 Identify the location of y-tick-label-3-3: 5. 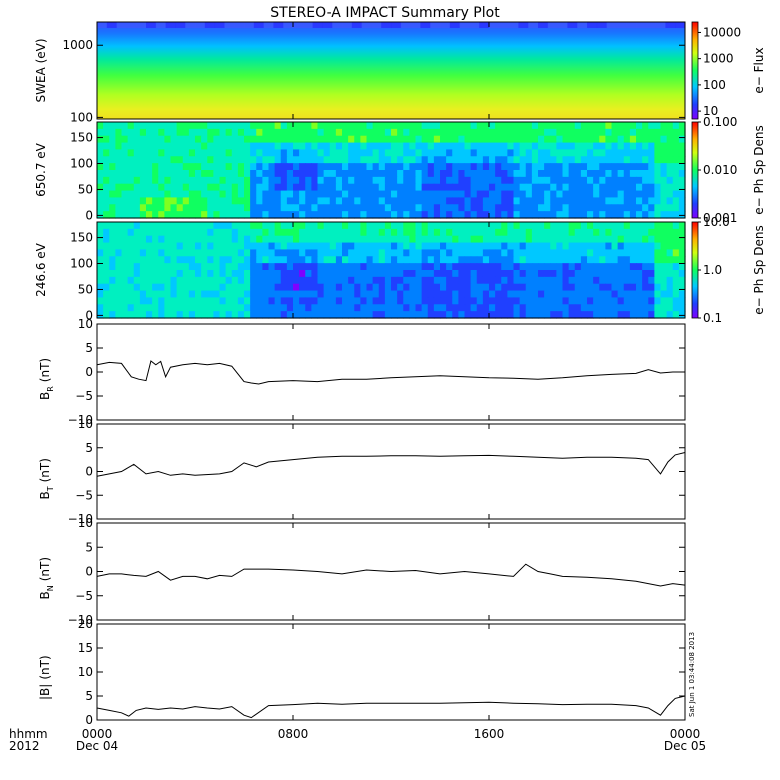
(89, 348).